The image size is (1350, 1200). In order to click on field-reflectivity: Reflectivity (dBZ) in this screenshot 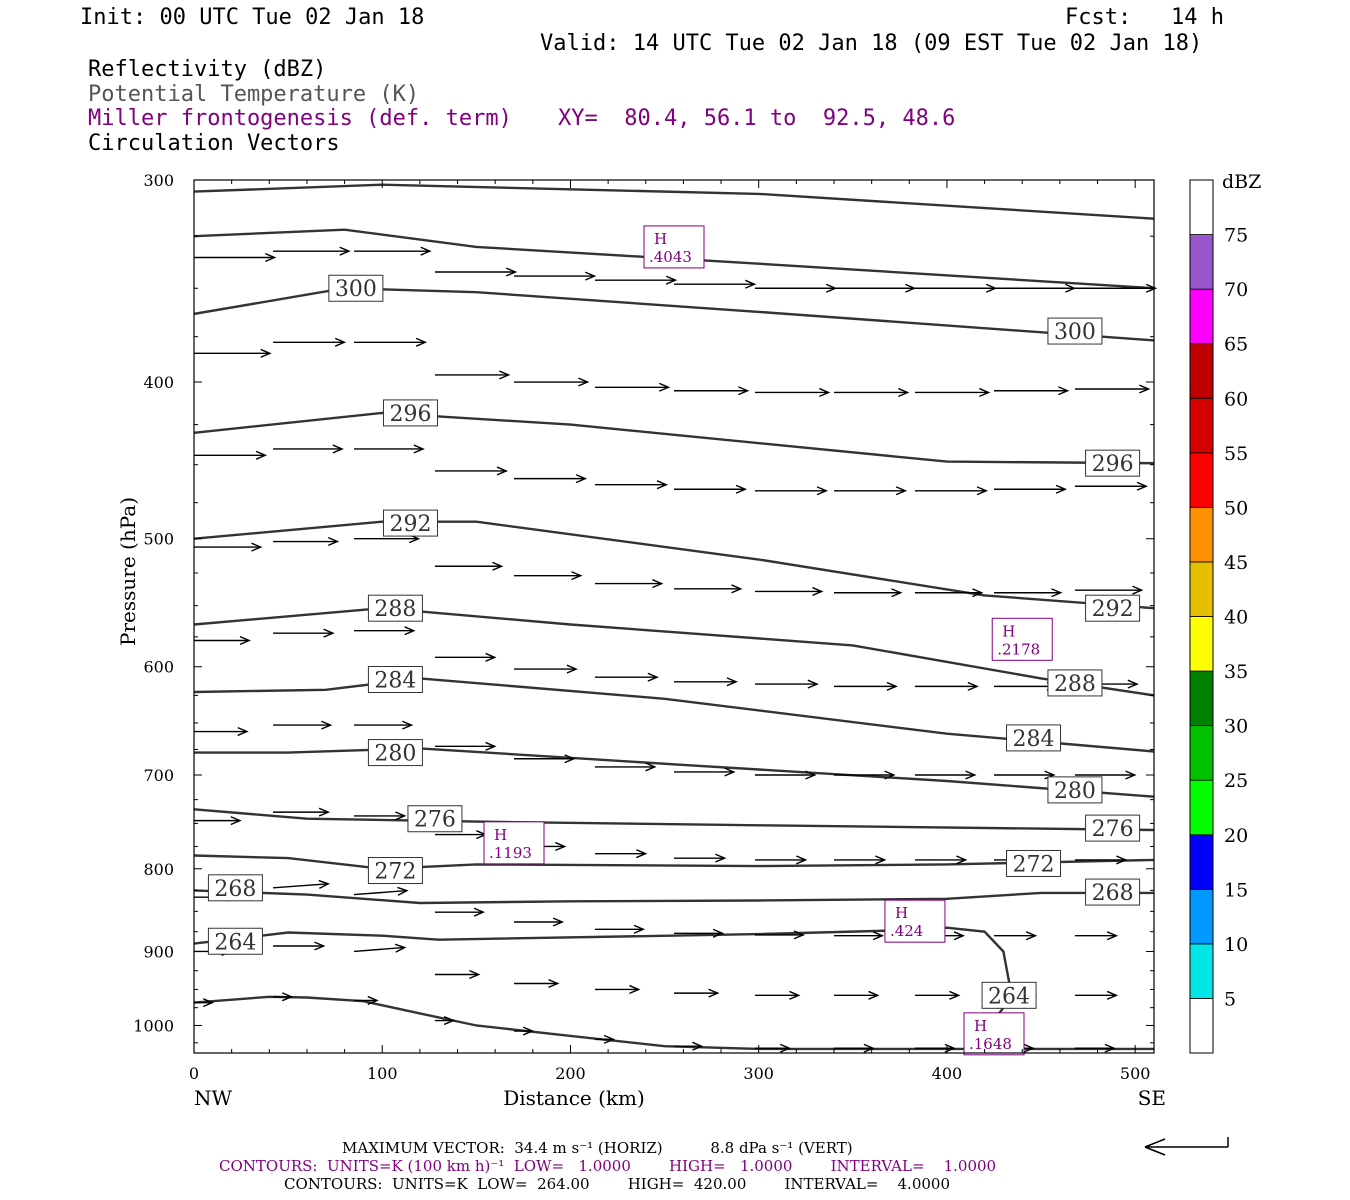, I will do `click(207, 69)`.